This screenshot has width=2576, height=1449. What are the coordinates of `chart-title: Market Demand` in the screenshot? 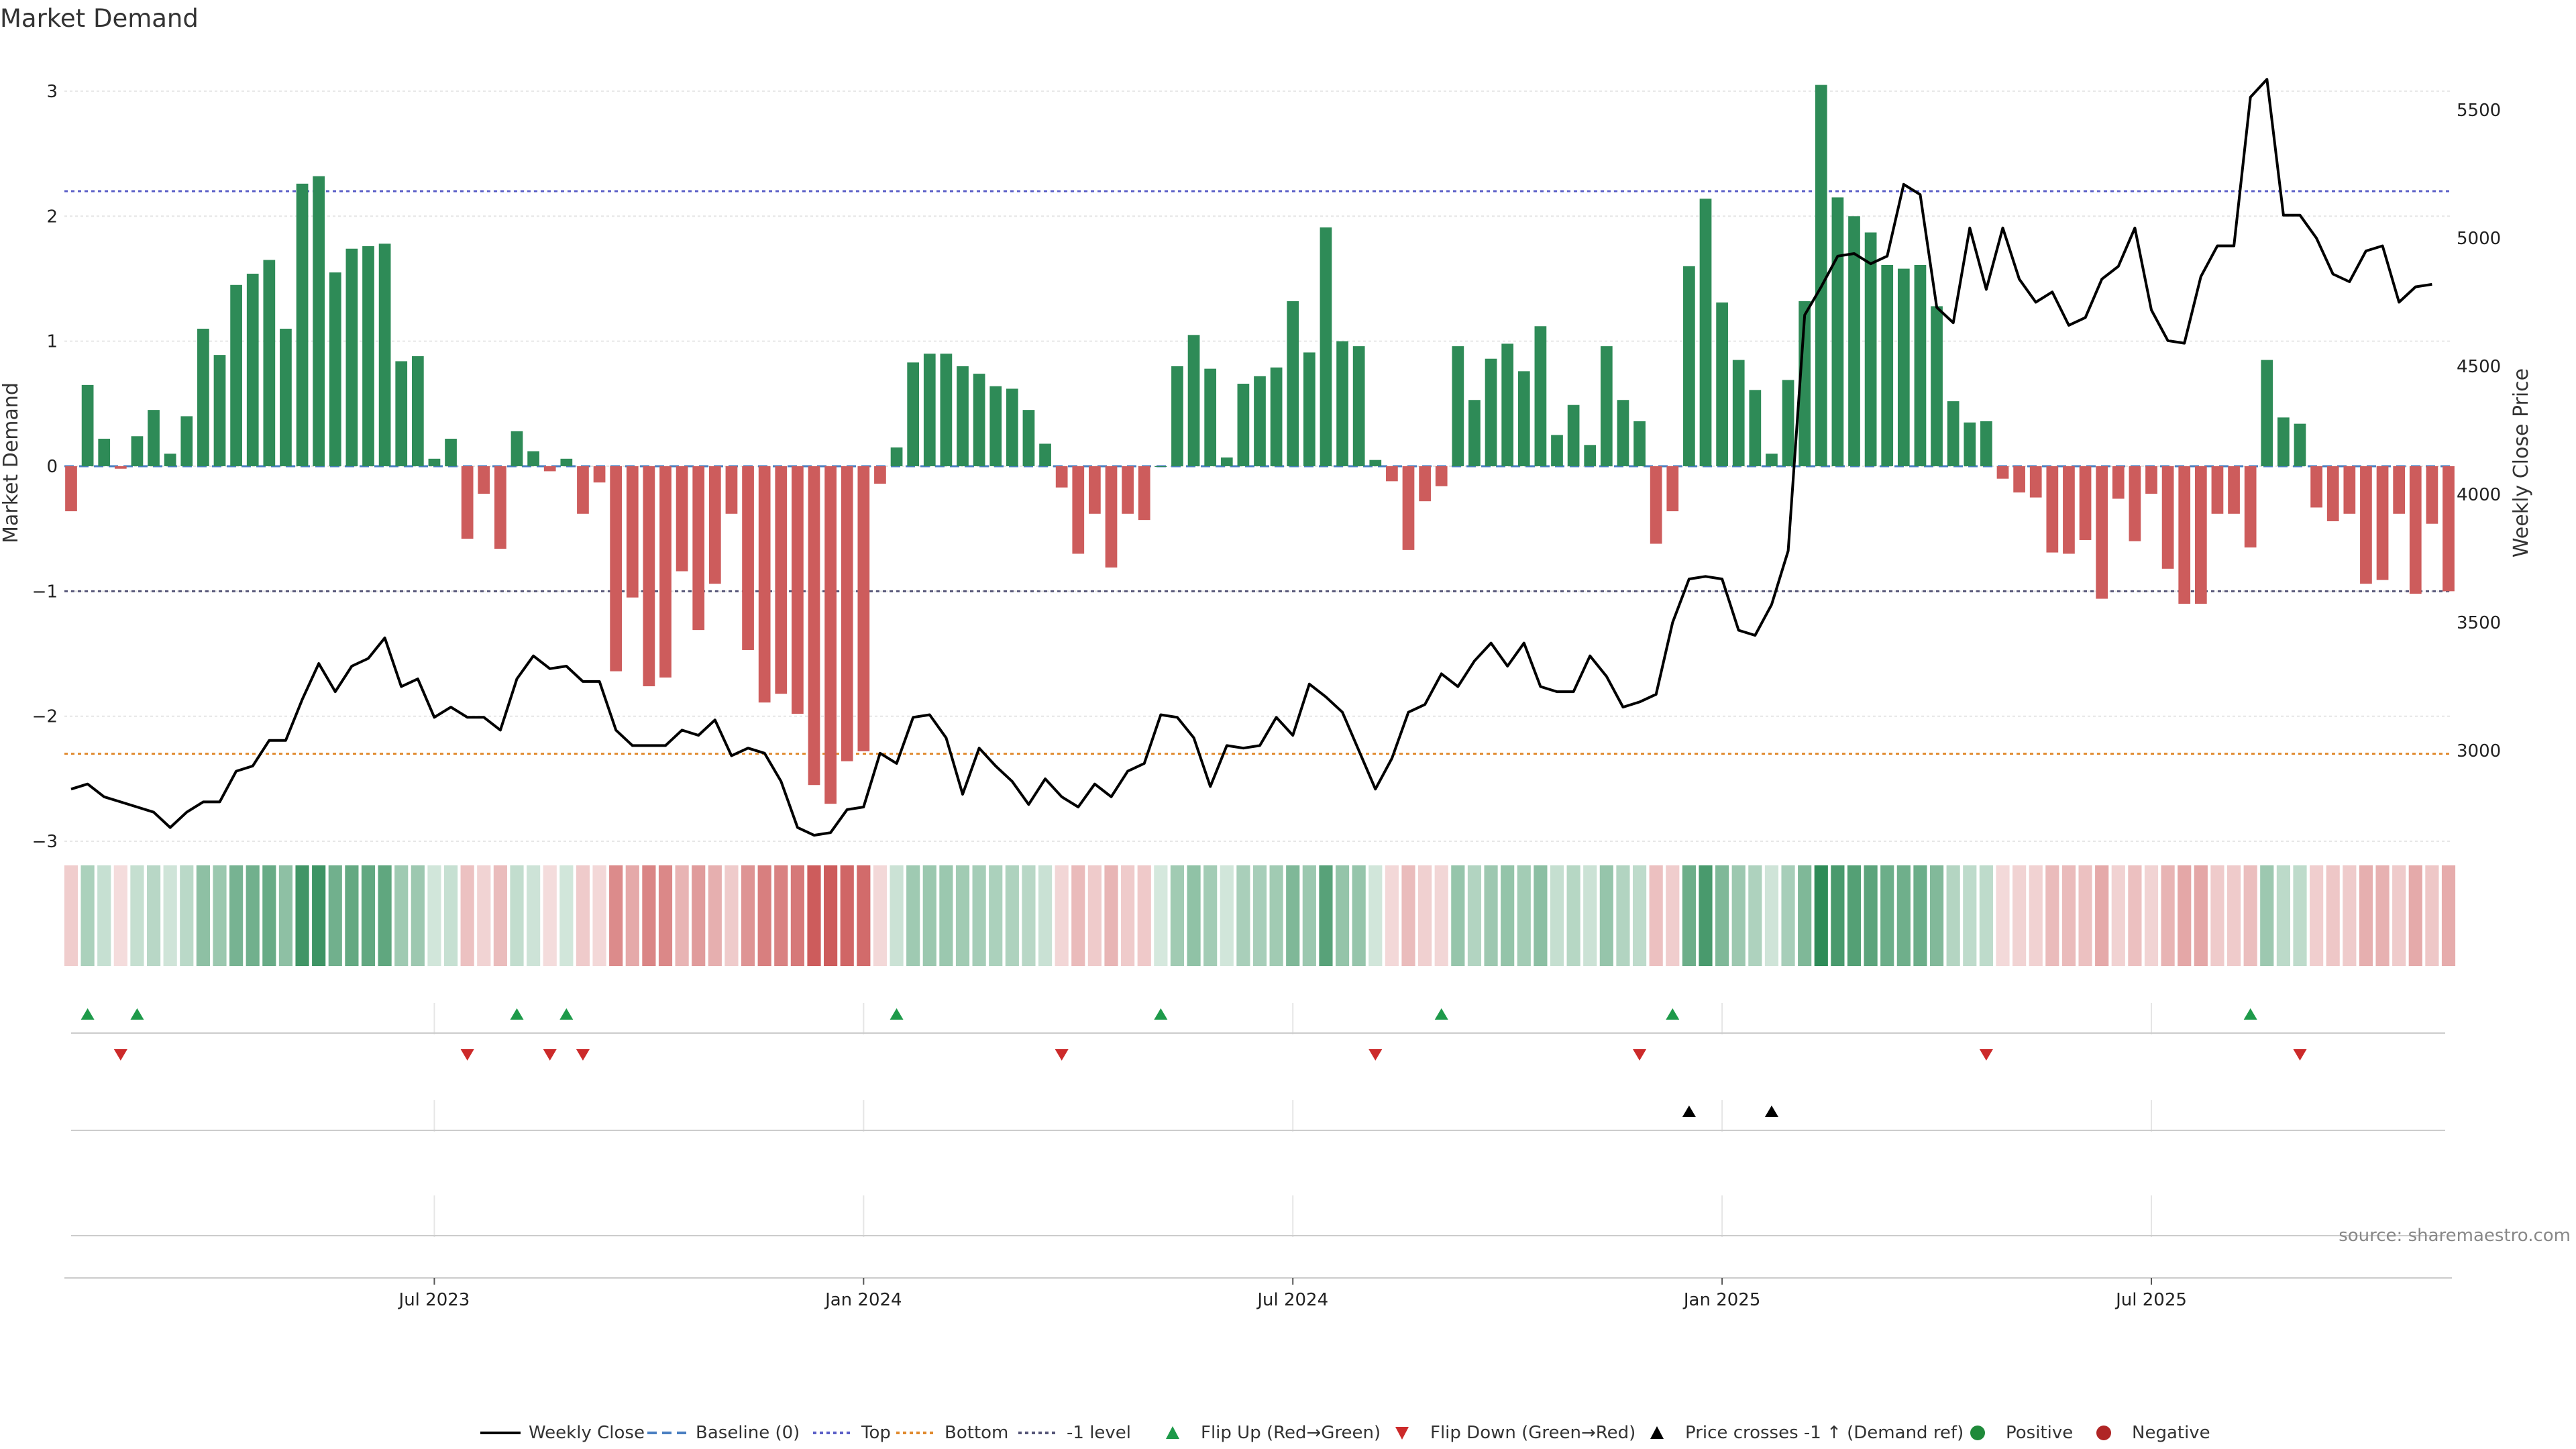 It's located at (99, 18).